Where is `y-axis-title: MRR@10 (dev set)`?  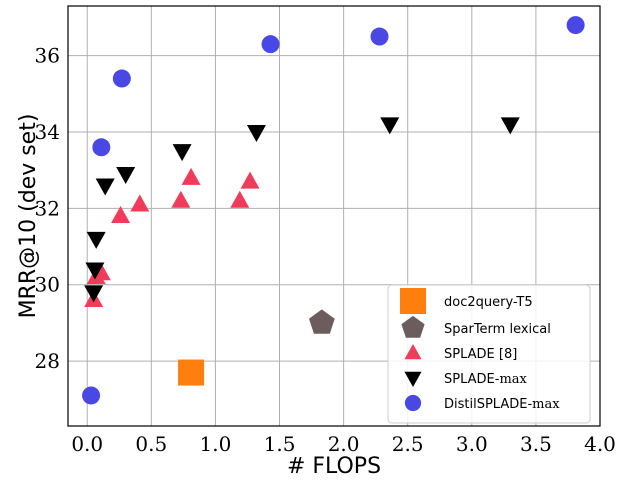 y-axis-title: MRR@10 (dev set) is located at coordinates (28, 216).